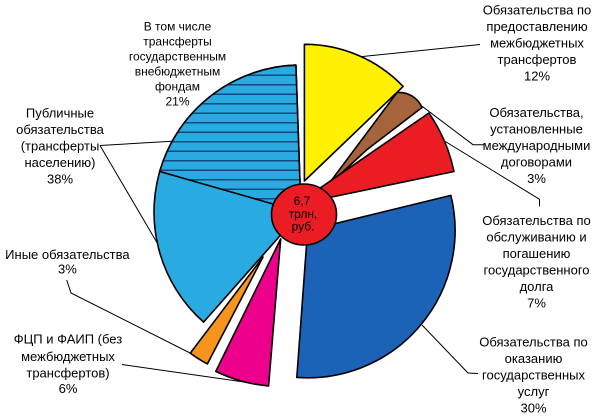  I want to click on svg-text: предоставлению, so click(536, 26).